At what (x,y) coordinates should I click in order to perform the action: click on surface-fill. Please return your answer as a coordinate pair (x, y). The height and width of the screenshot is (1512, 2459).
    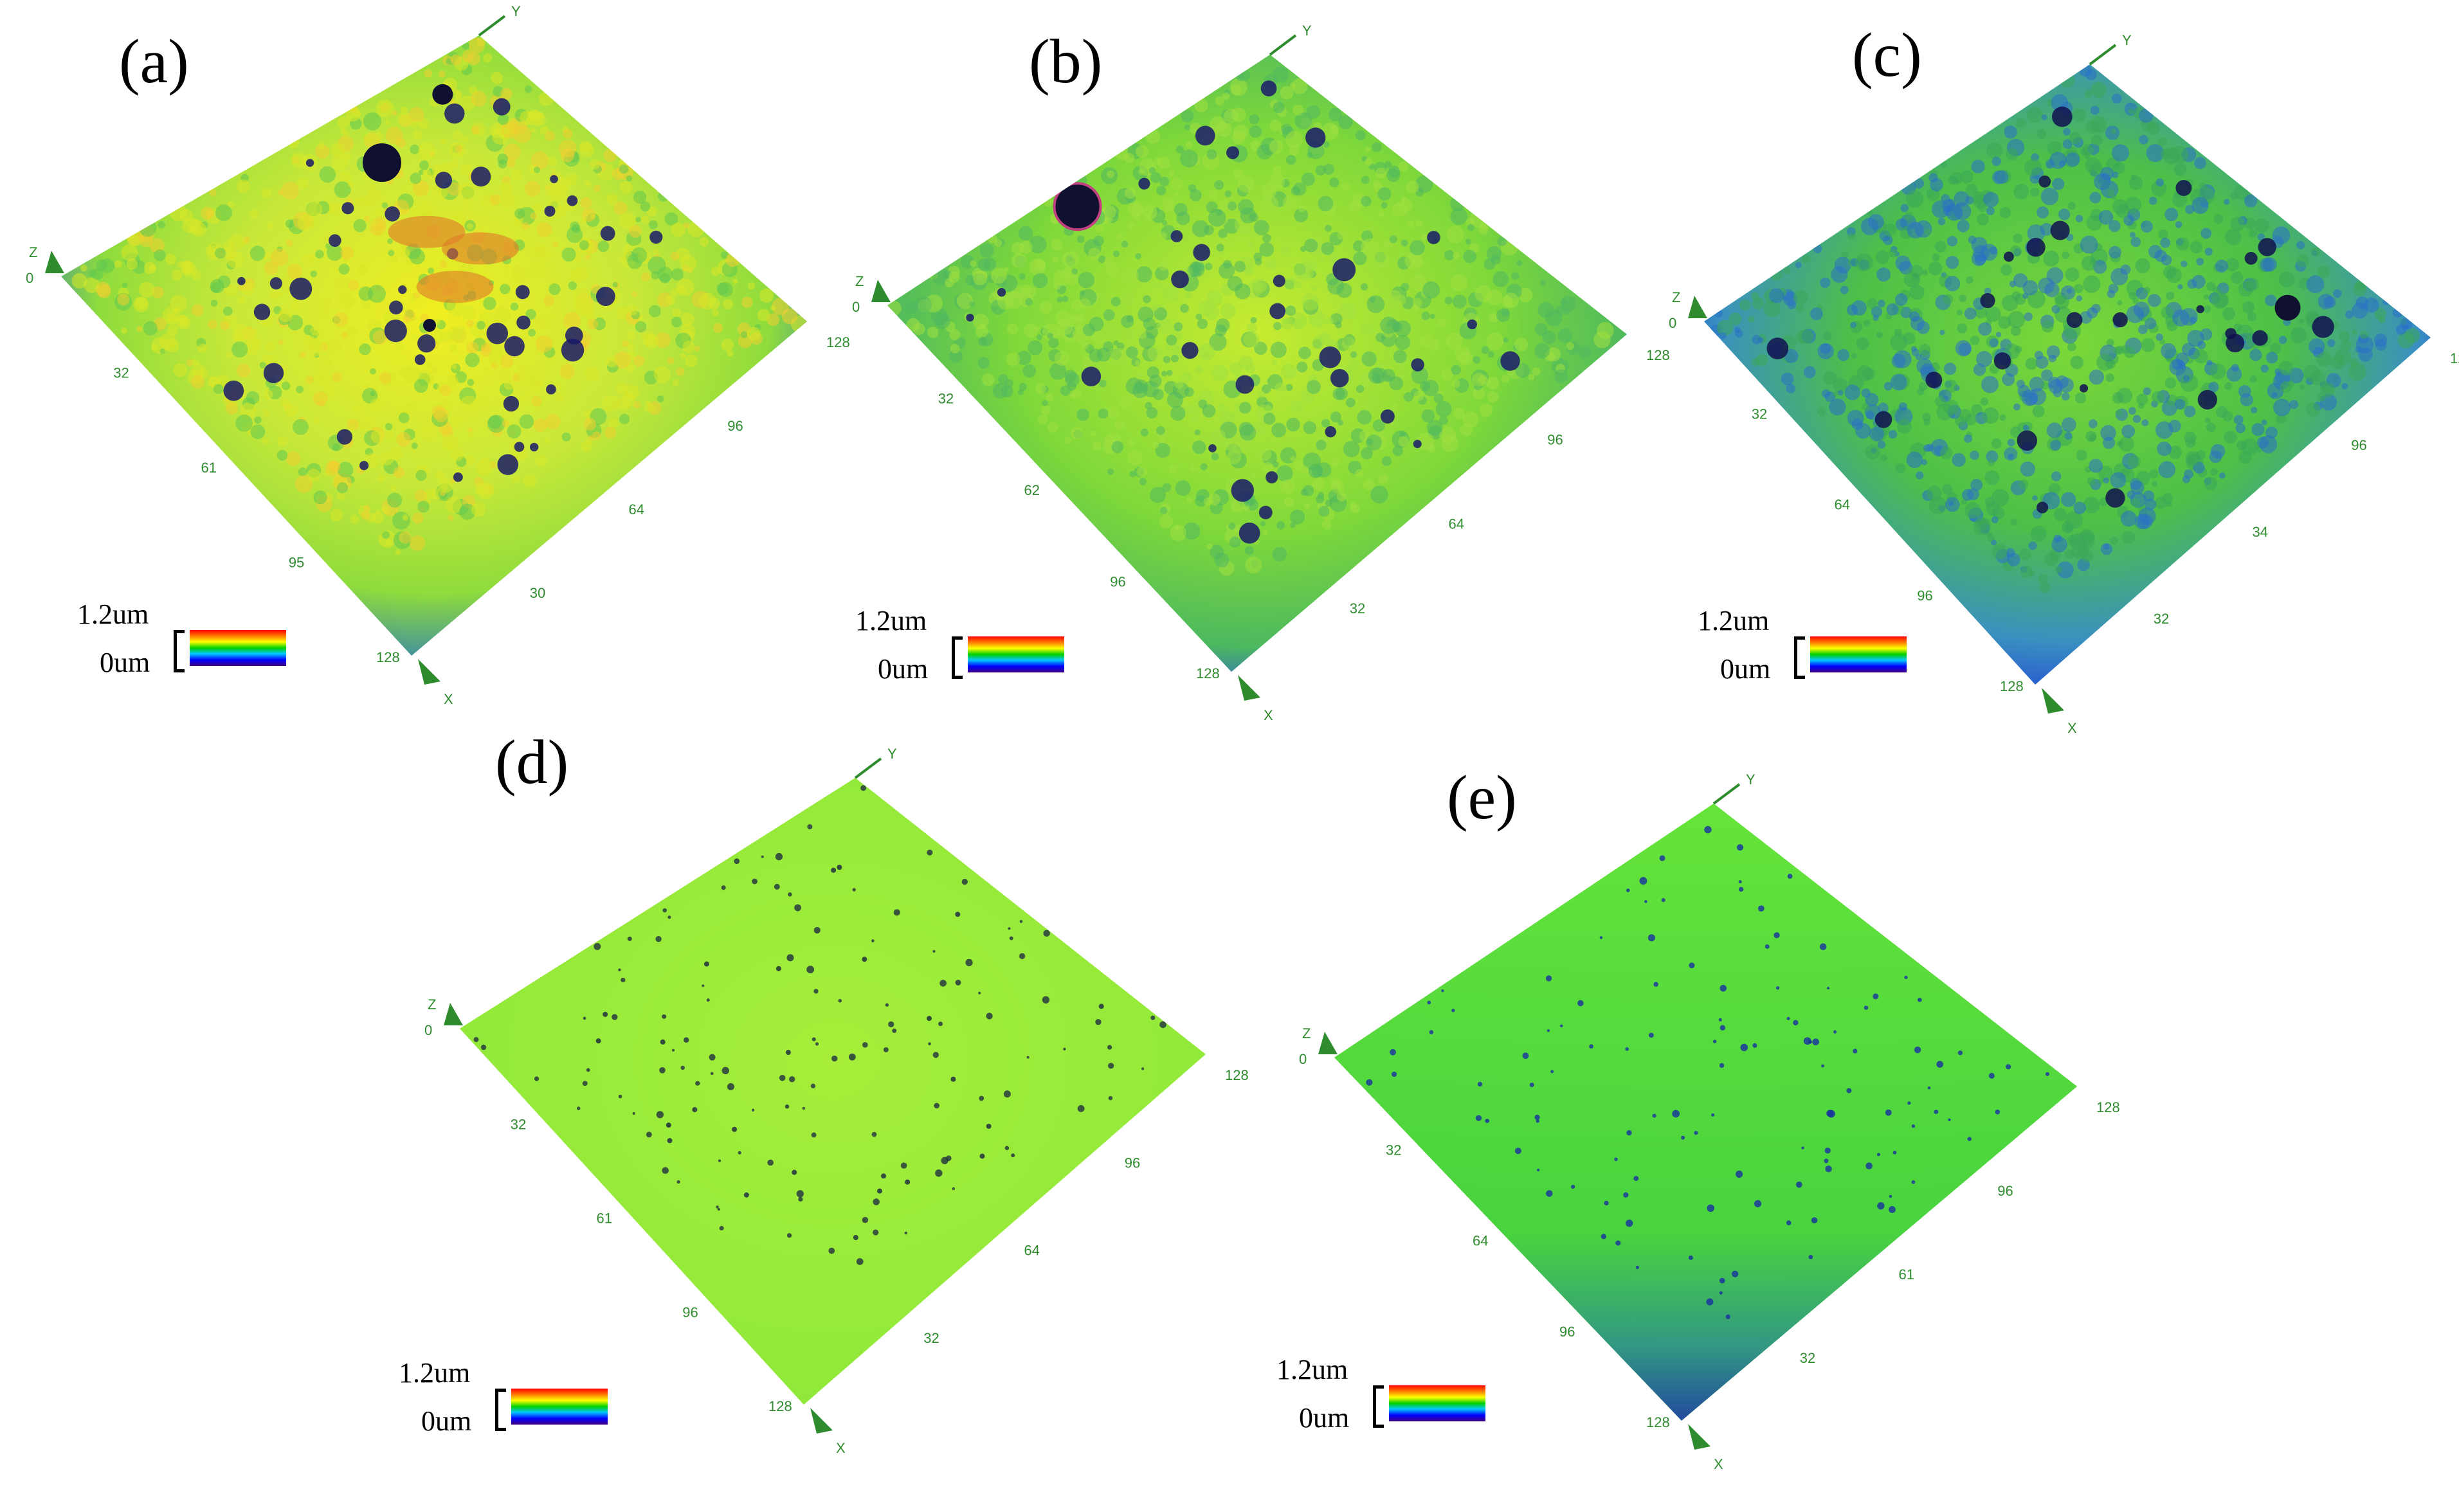
    Looking at the image, I should click on (833, 1091).